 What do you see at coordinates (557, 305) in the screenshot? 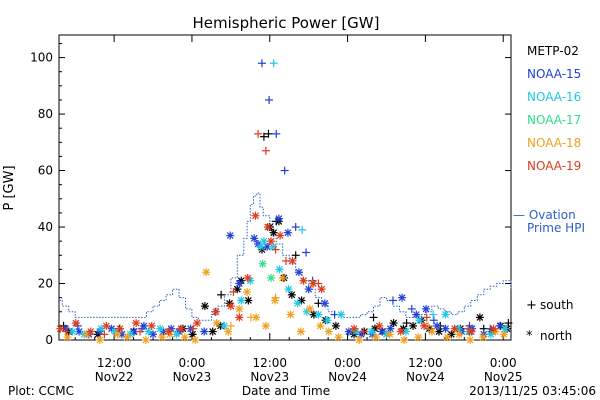
I see `legend-marker-label-south: south` at bounding box center [557, 305].